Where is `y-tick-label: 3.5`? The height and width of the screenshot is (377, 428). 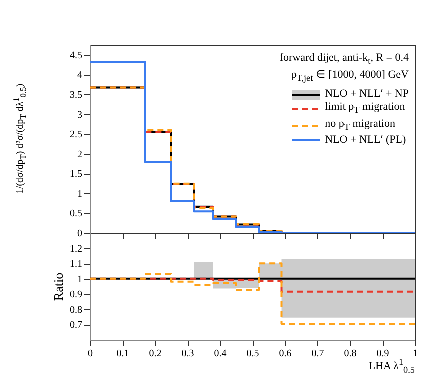
y-tick-label: 3.5 is located at coordinates (76, 95).